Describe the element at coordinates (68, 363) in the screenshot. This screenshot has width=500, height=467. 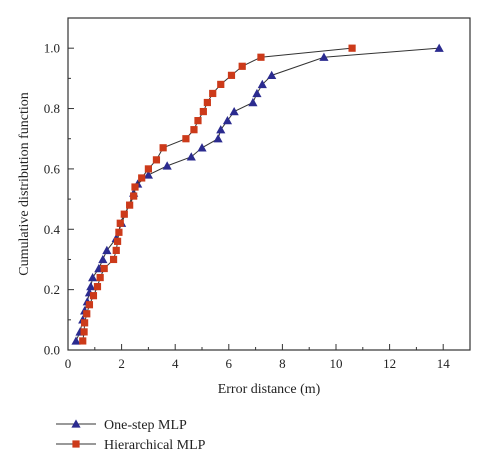
I see `x-tick-label: 0` at that location.